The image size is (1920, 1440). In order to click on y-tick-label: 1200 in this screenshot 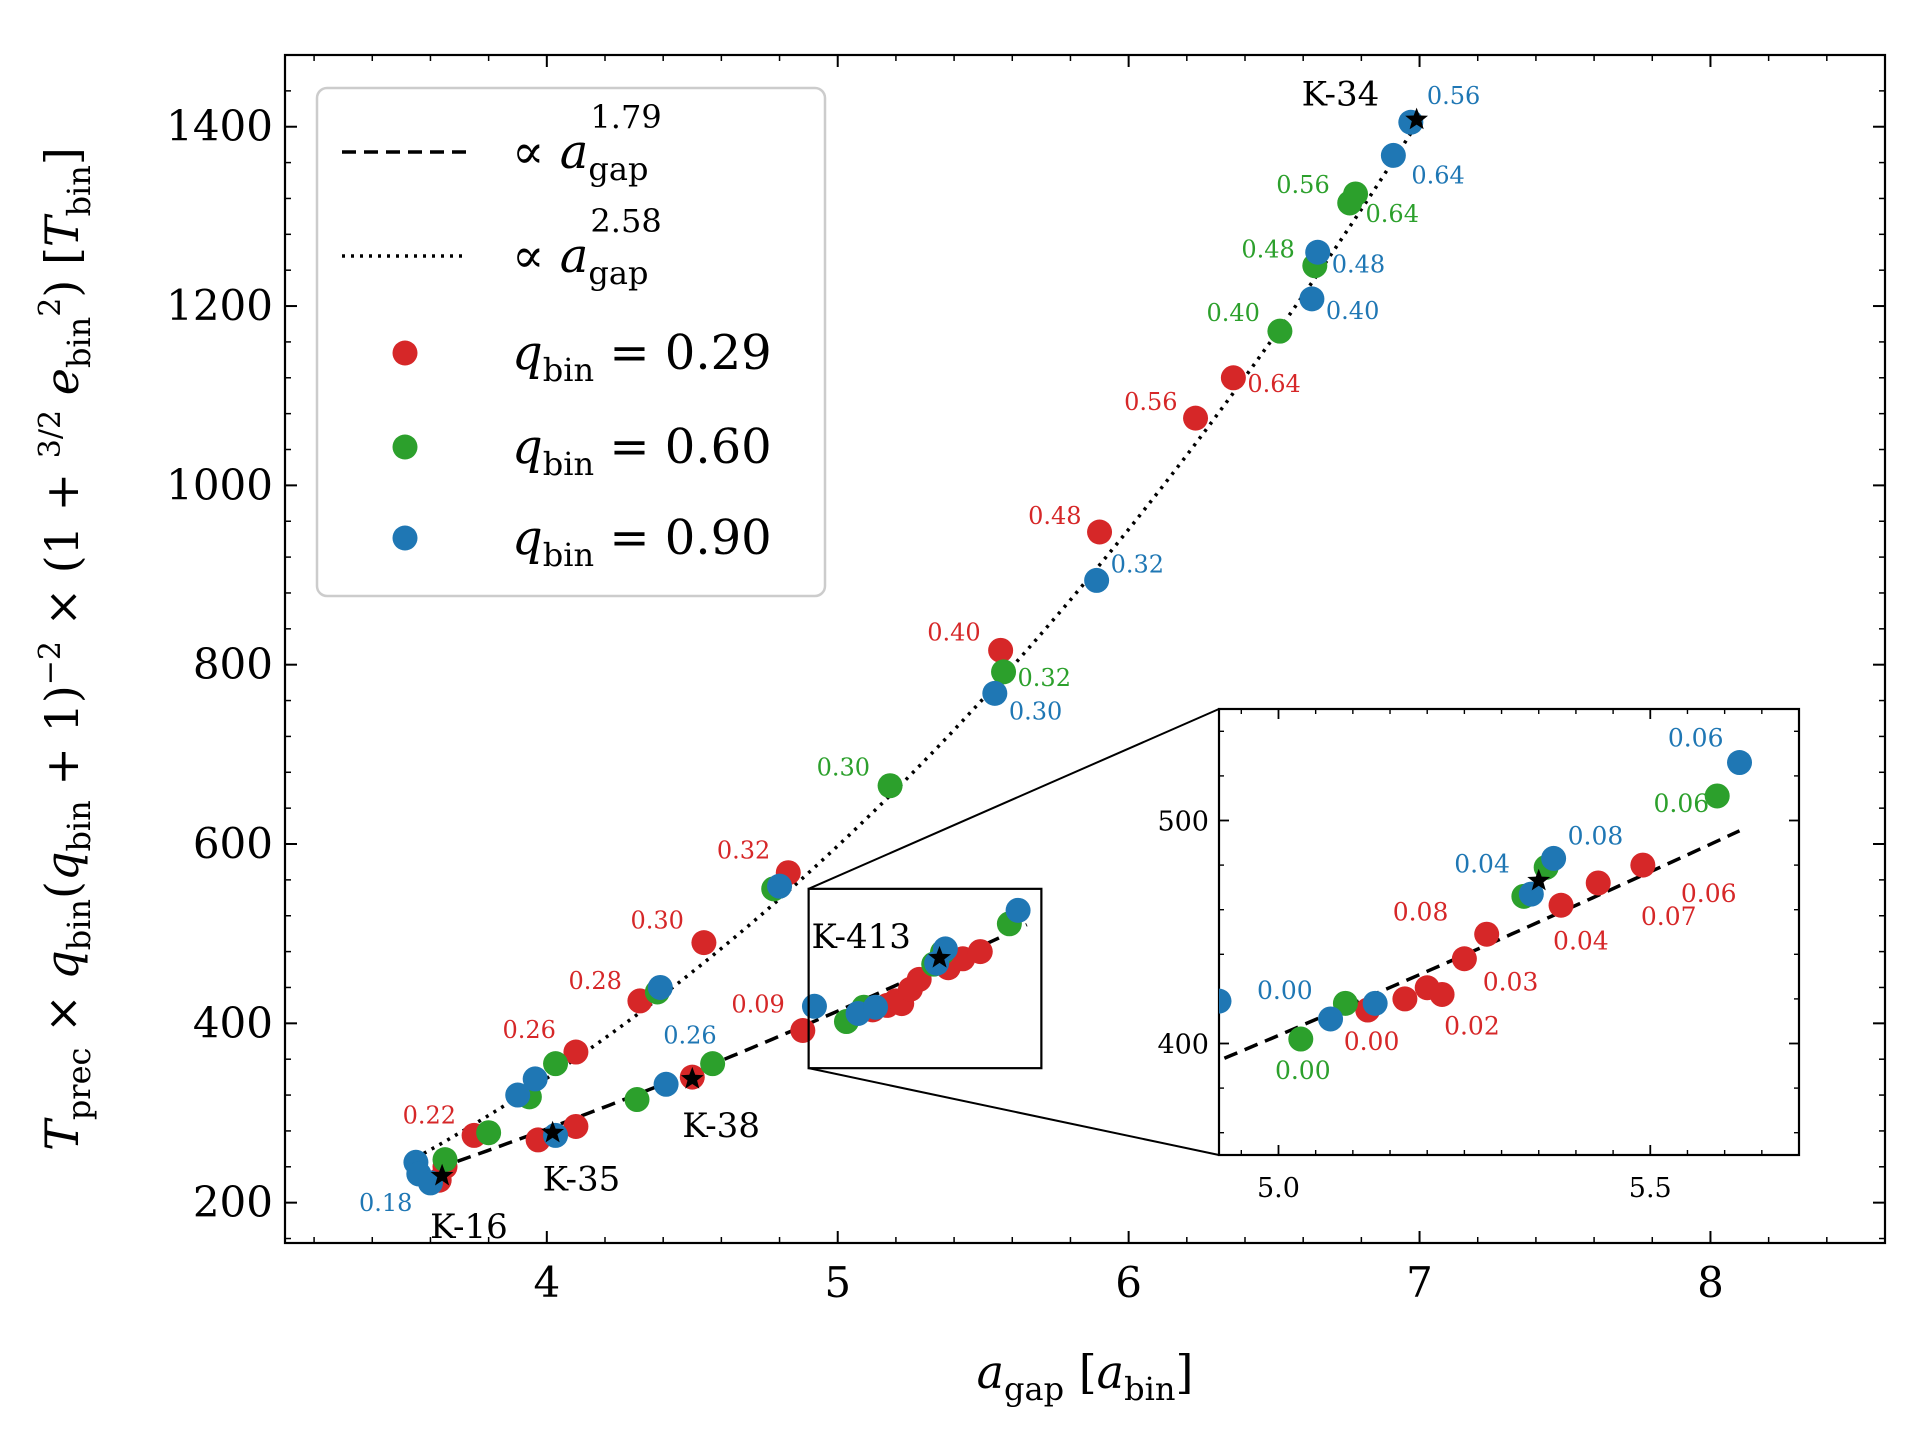, I will do `click(219, 305)`.